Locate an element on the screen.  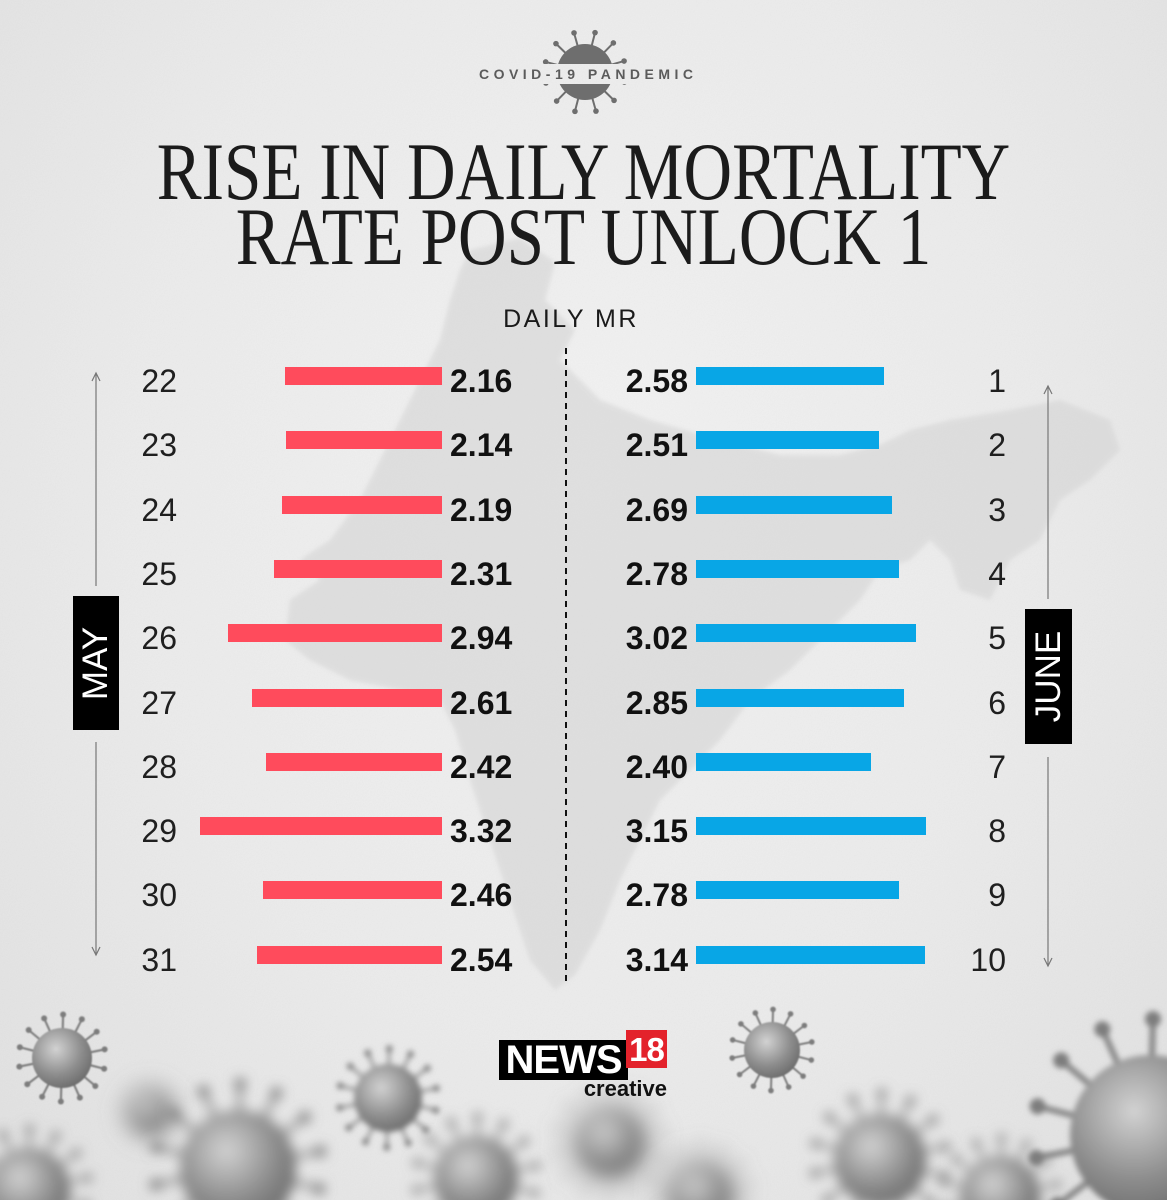
title-line-1: RISE IN DAILY MORTALITY is located at coordinates (583, 171).